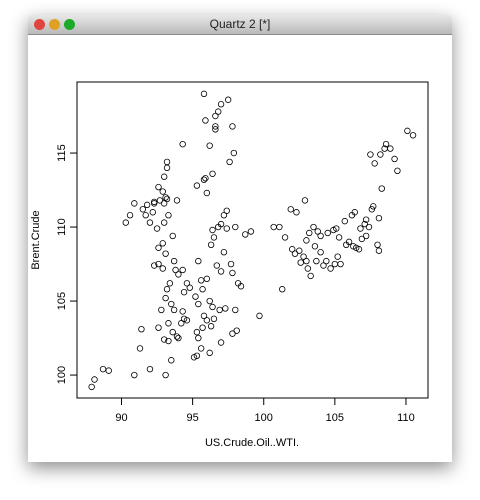 The image size is (480, 500). I want to click on x-tick-label: 105, so click(335, 418).